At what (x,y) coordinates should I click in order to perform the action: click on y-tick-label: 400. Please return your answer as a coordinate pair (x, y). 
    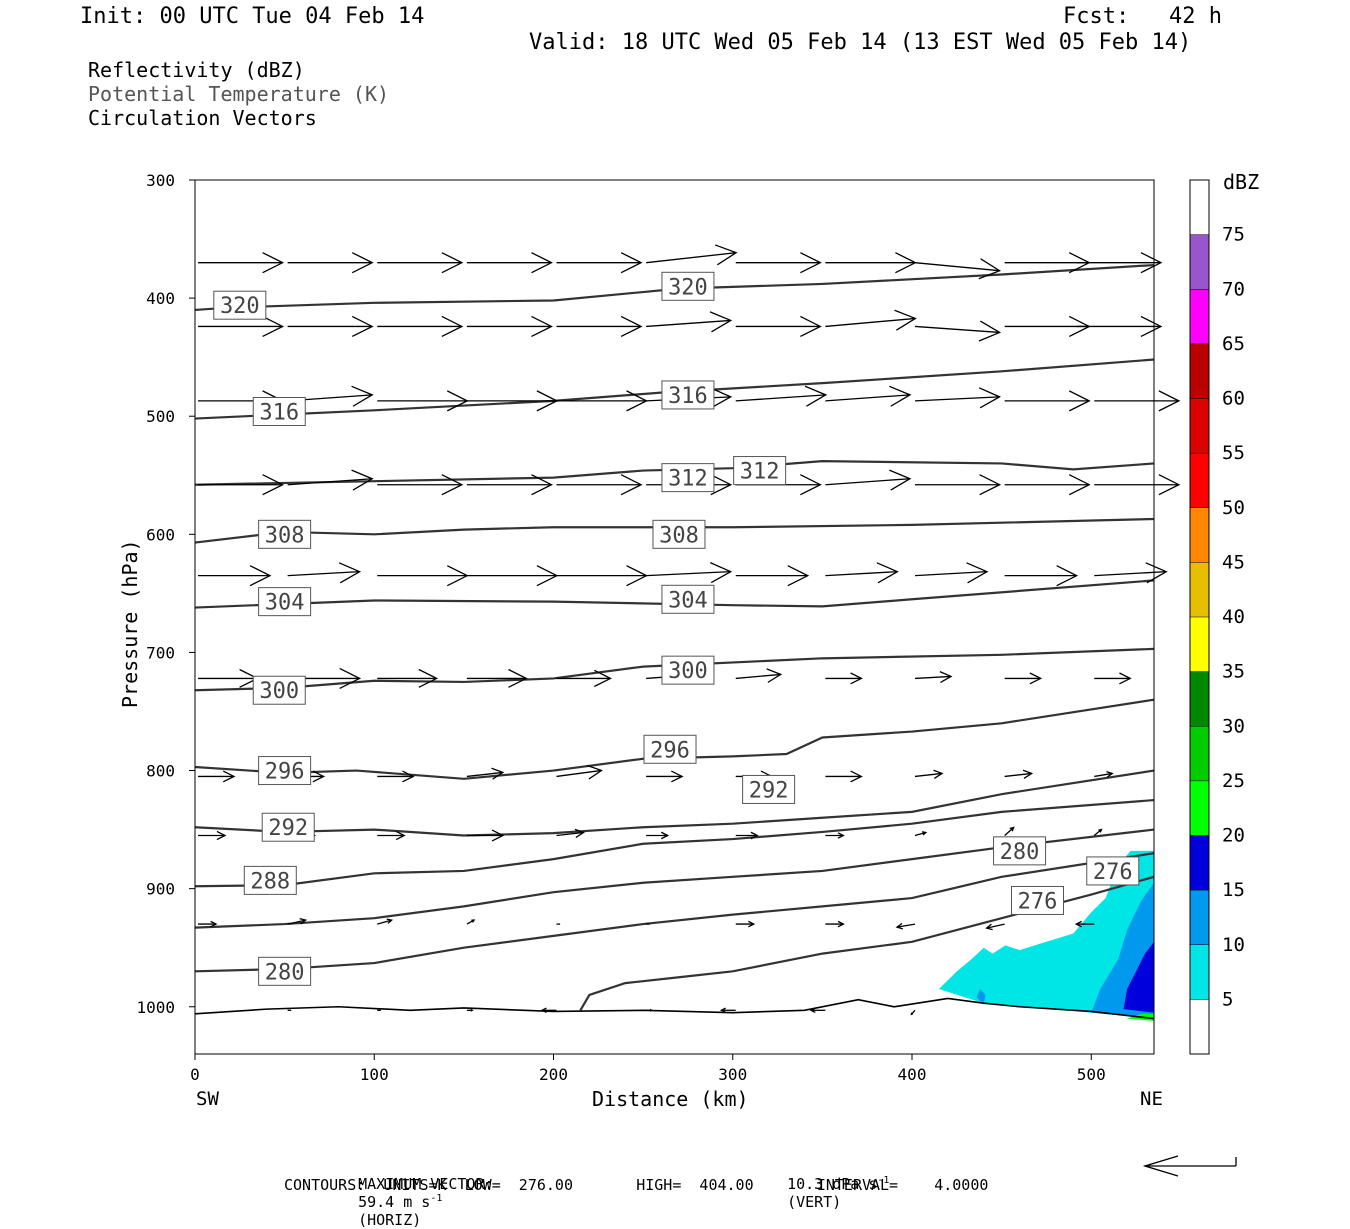
    Looking at the image, I should click on (160, 298).